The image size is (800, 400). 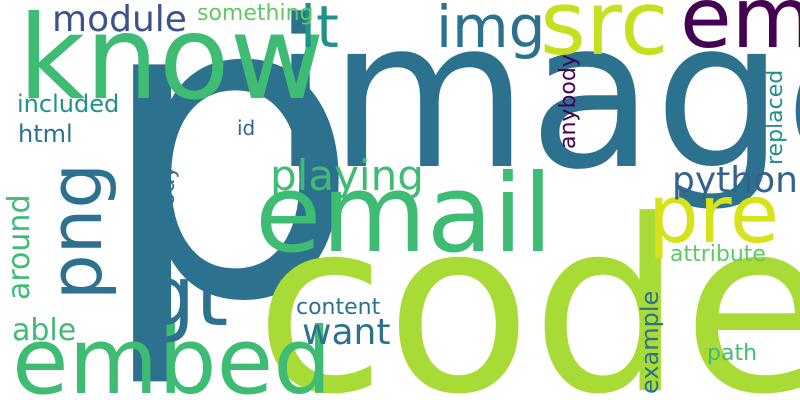 What do you see at coordinates (776, 117) in the screenshot?
I see `word-replaced: replaced` at bounding box center [776, 117].